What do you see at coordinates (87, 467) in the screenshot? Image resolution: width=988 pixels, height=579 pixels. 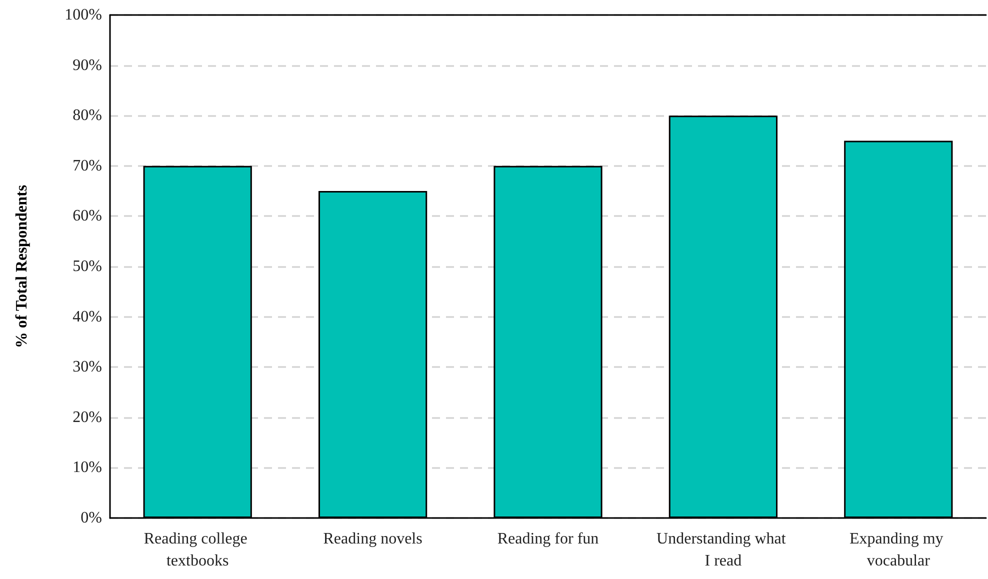 I see `y-tick-label: 10%` at bounding box center [87, 467].